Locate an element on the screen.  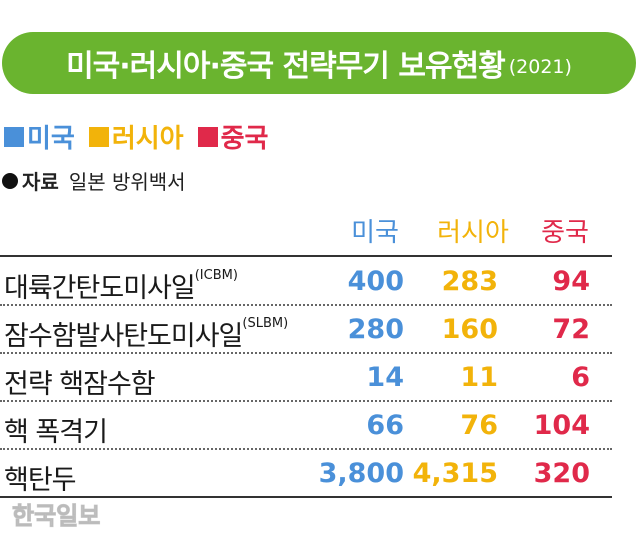
table-row: 핵 폭격기 66 76 104 is located at coordinates (320, 426).